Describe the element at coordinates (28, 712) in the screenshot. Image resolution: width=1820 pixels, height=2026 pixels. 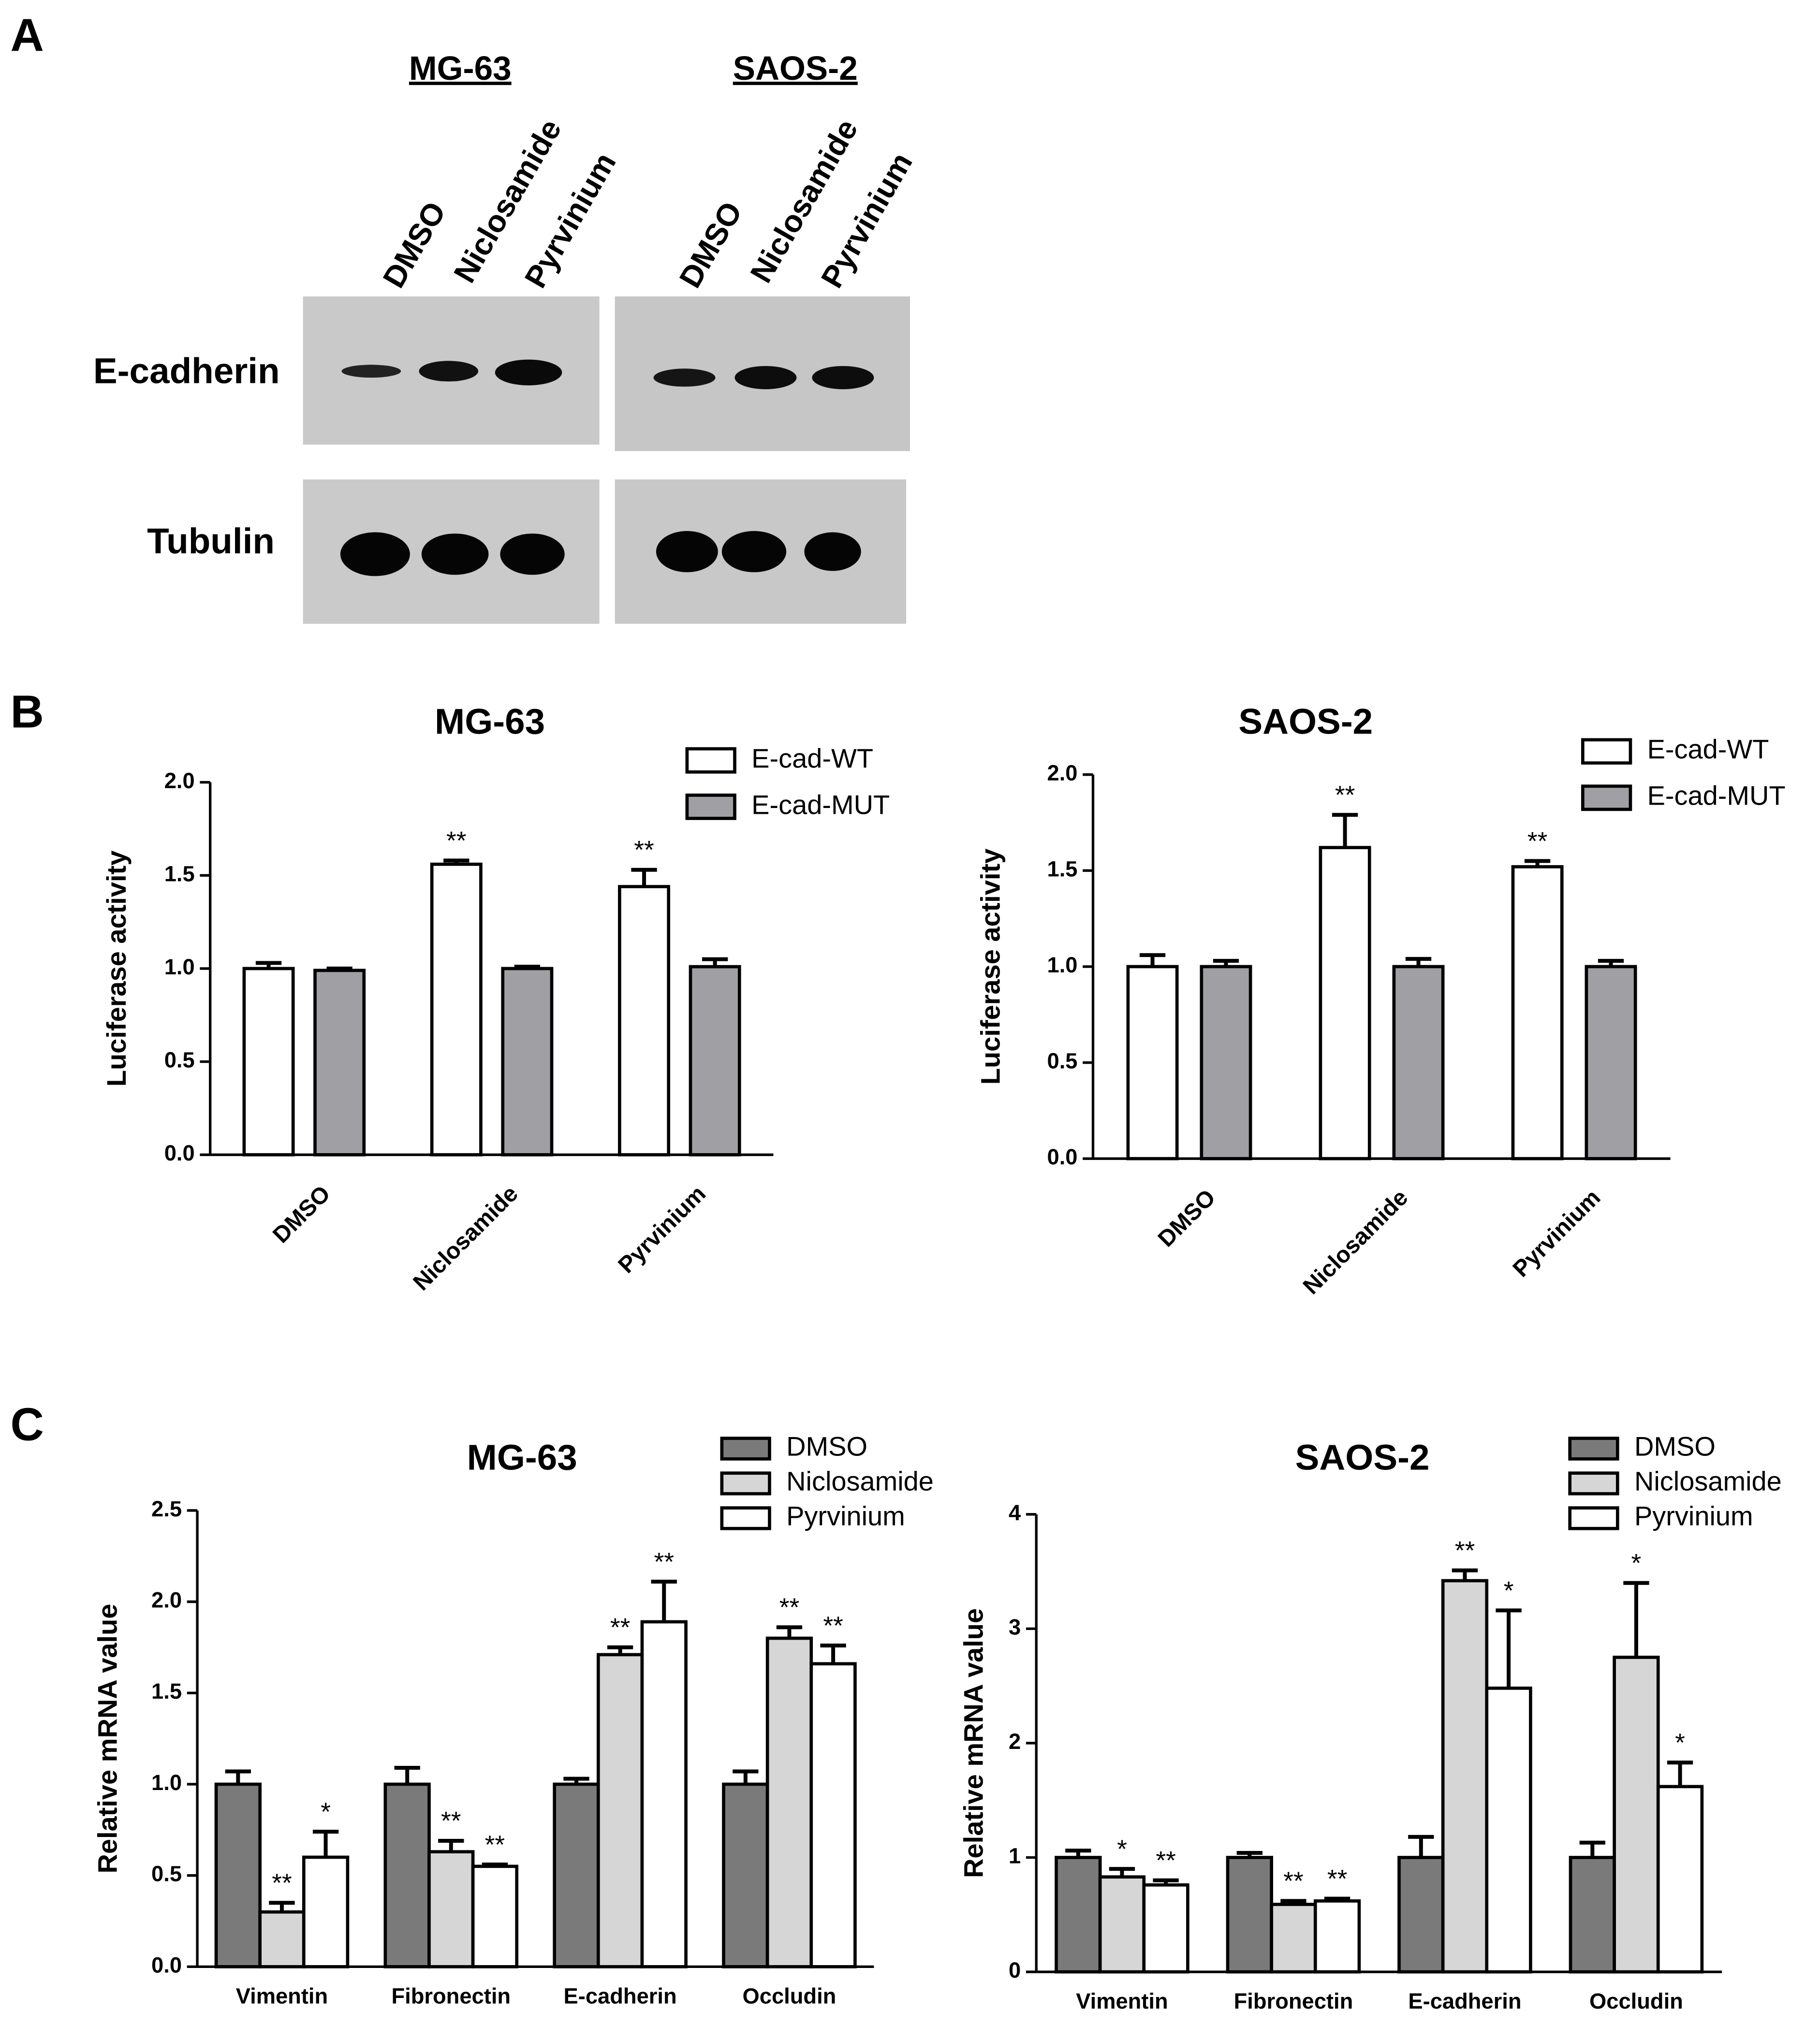
I see `panel-label: B` at that location.